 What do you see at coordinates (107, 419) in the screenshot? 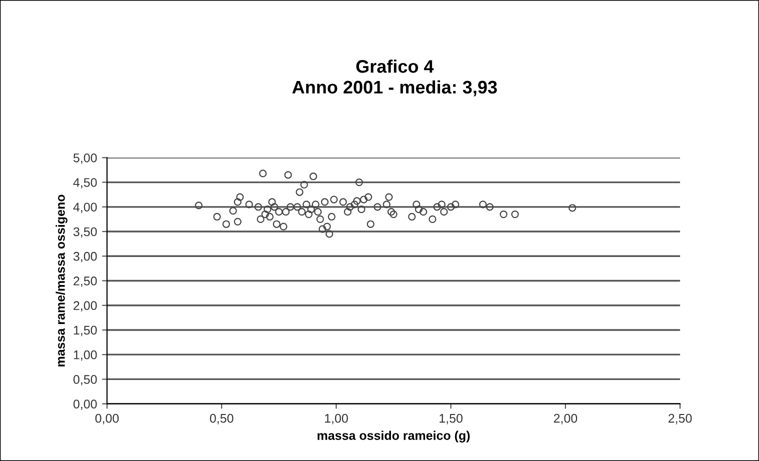
I see `x-tick-label: 0,00` at bounding box center [107, 419].